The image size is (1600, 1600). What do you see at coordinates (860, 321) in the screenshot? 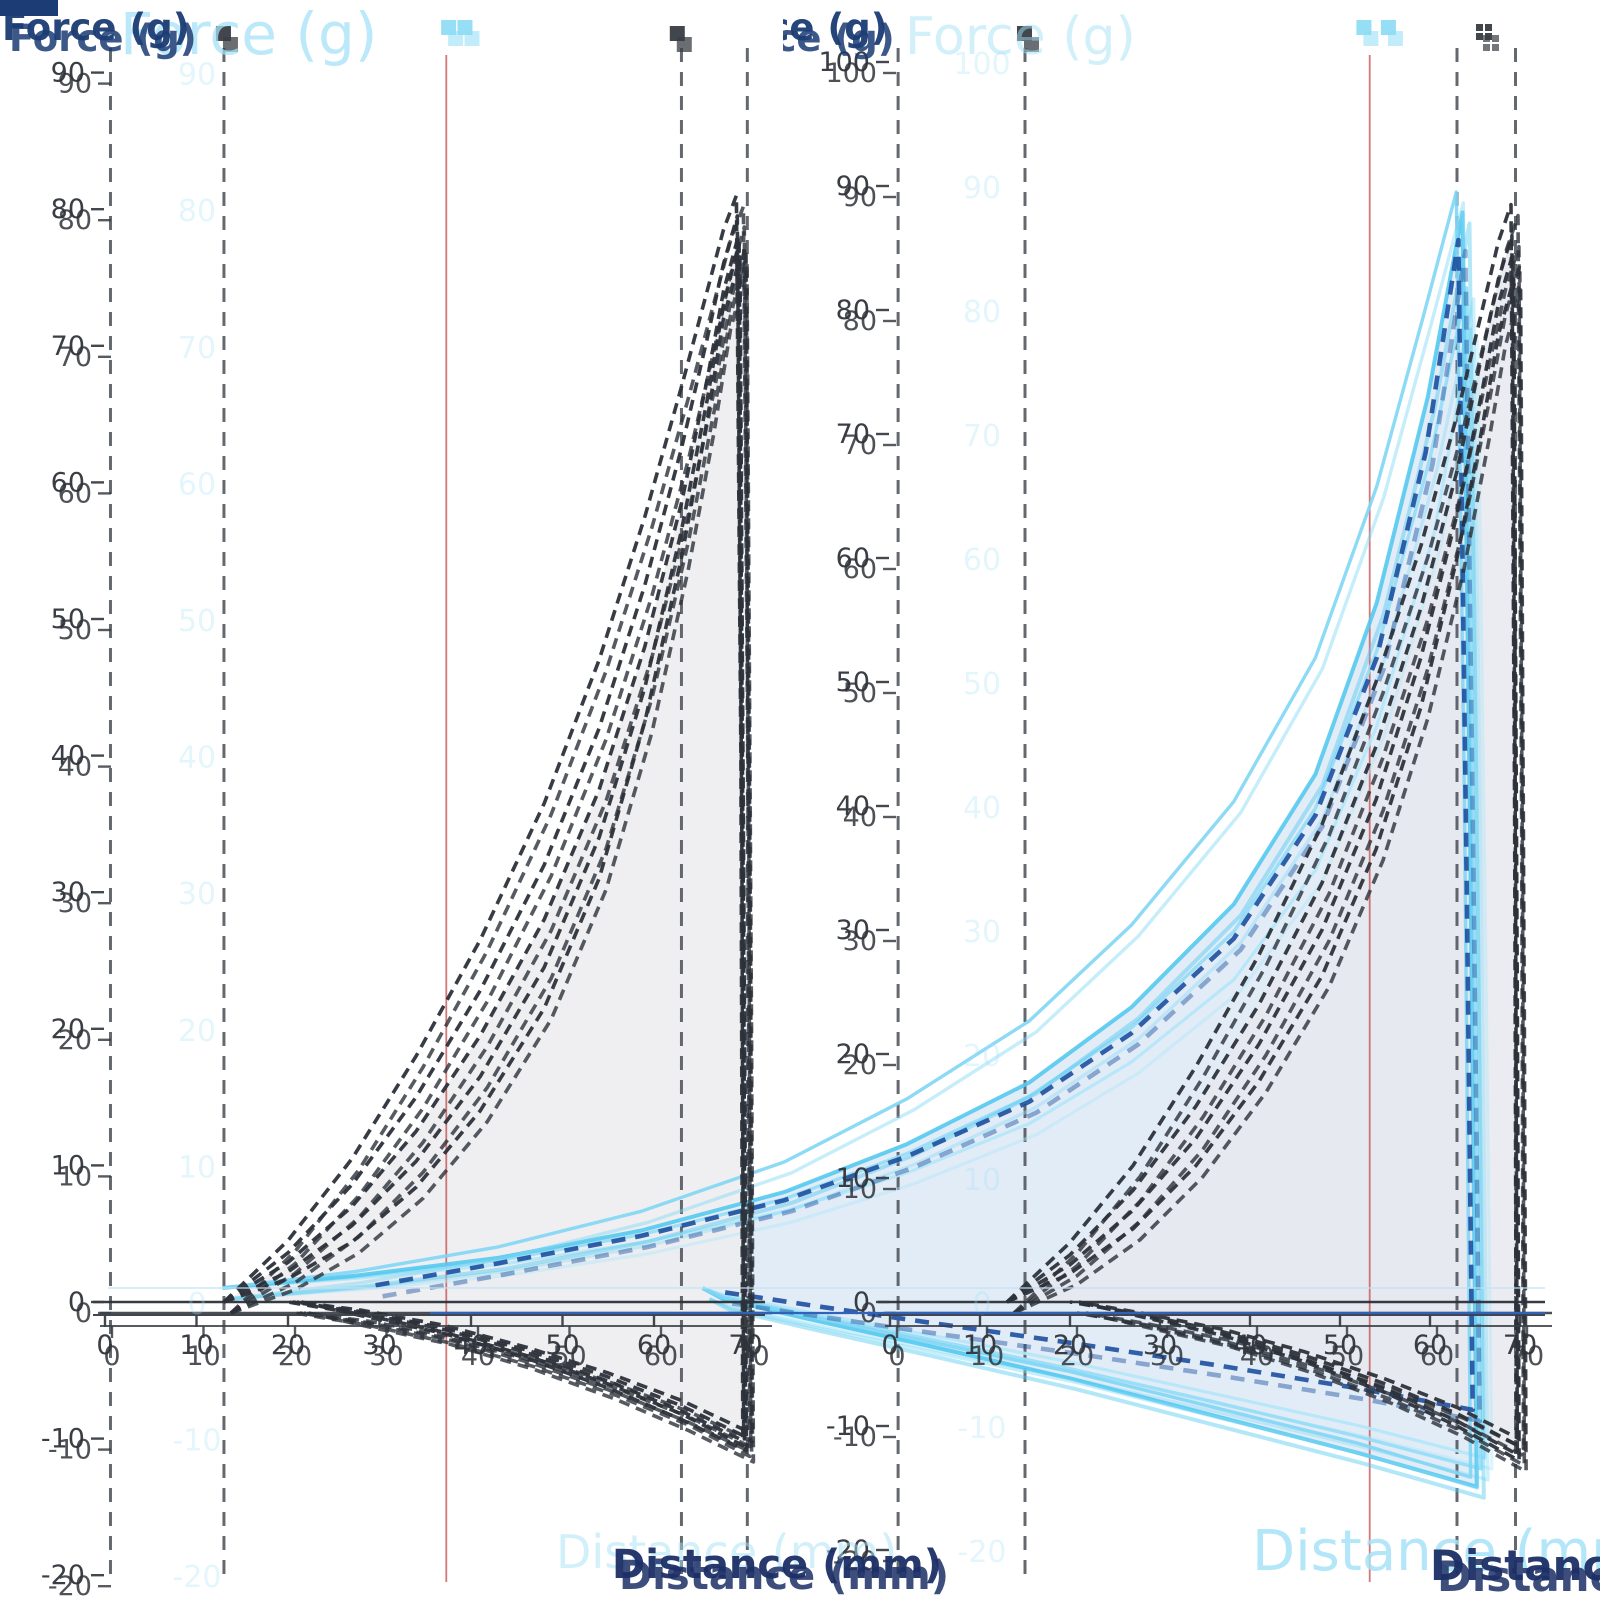
I see `right-y-tick-label: 80` at bounding box center [860, 321].